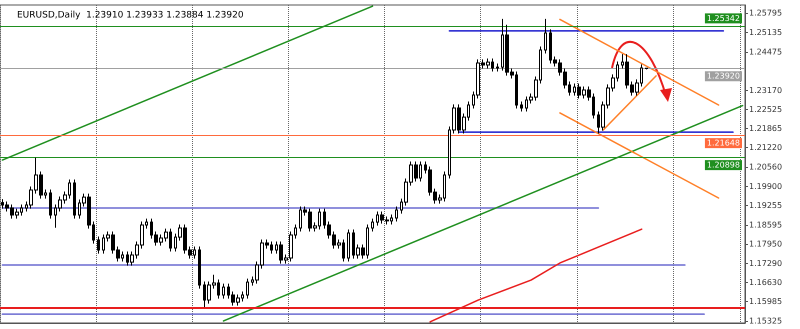 The width and height of the screenshot is (800, 329). Describe the element at coordinates (765, 33) in the screenshot. I see `y-tick-label: 1.25135` at that location.